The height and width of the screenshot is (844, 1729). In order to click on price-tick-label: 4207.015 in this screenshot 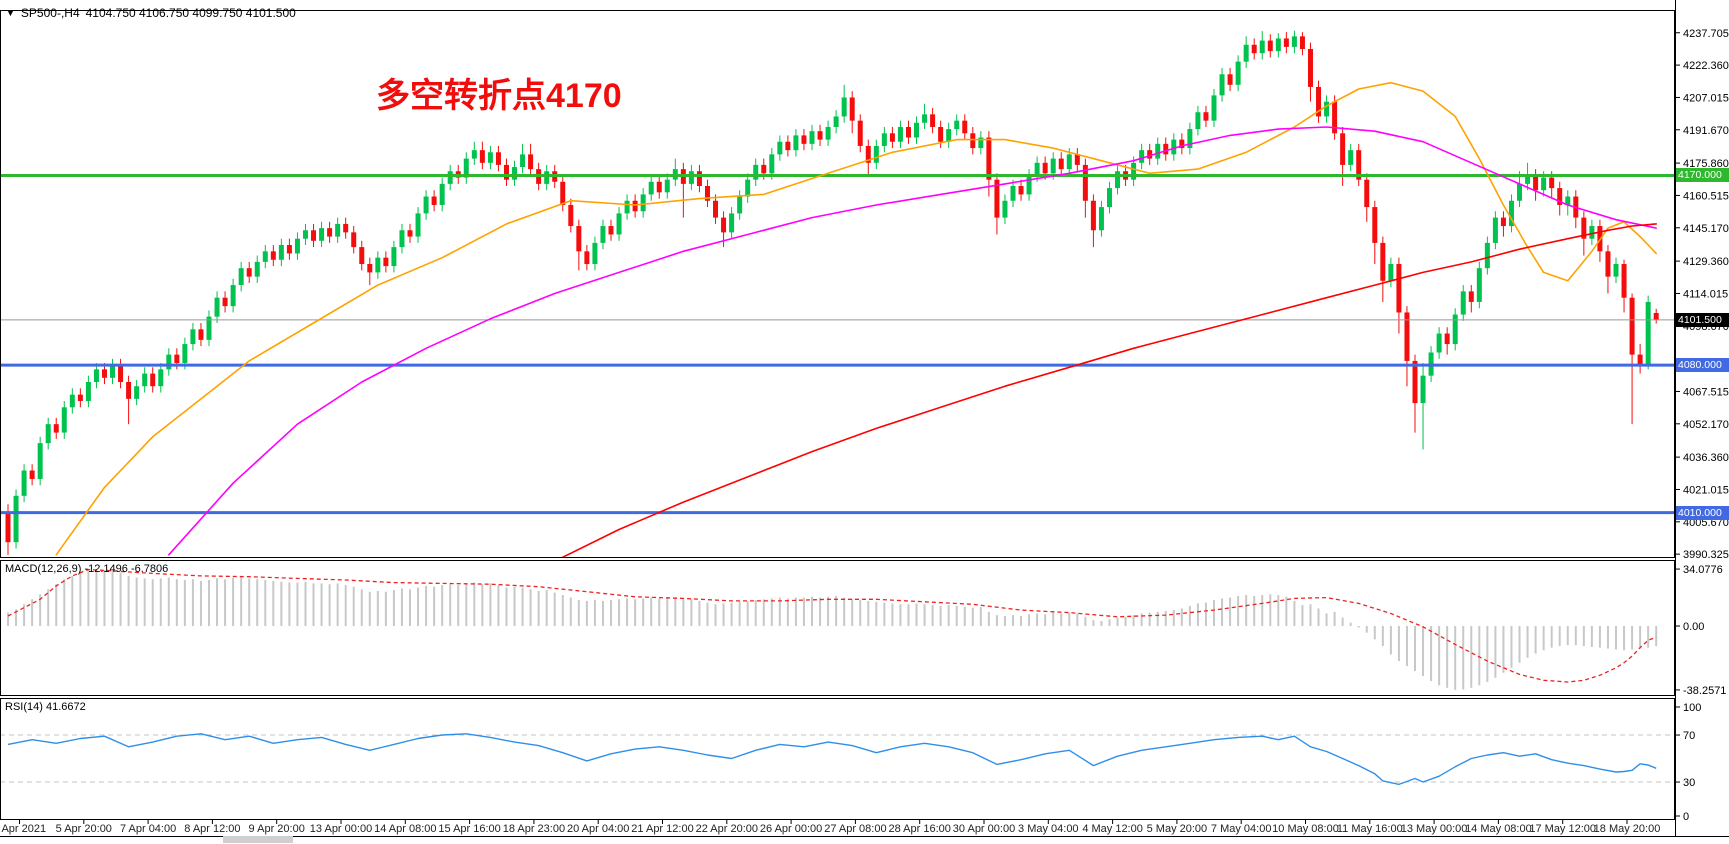, I will do `click(1706, 98)`.